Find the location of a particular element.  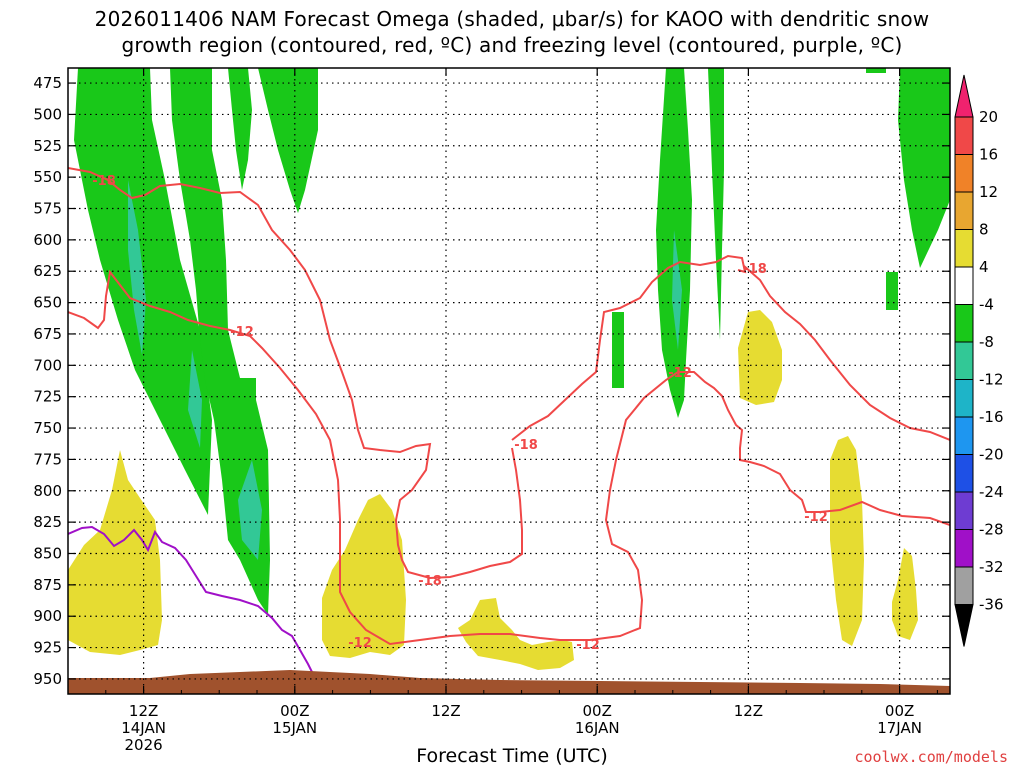

credit-link: coolwx.com/models is located at coordinates (931, 757).